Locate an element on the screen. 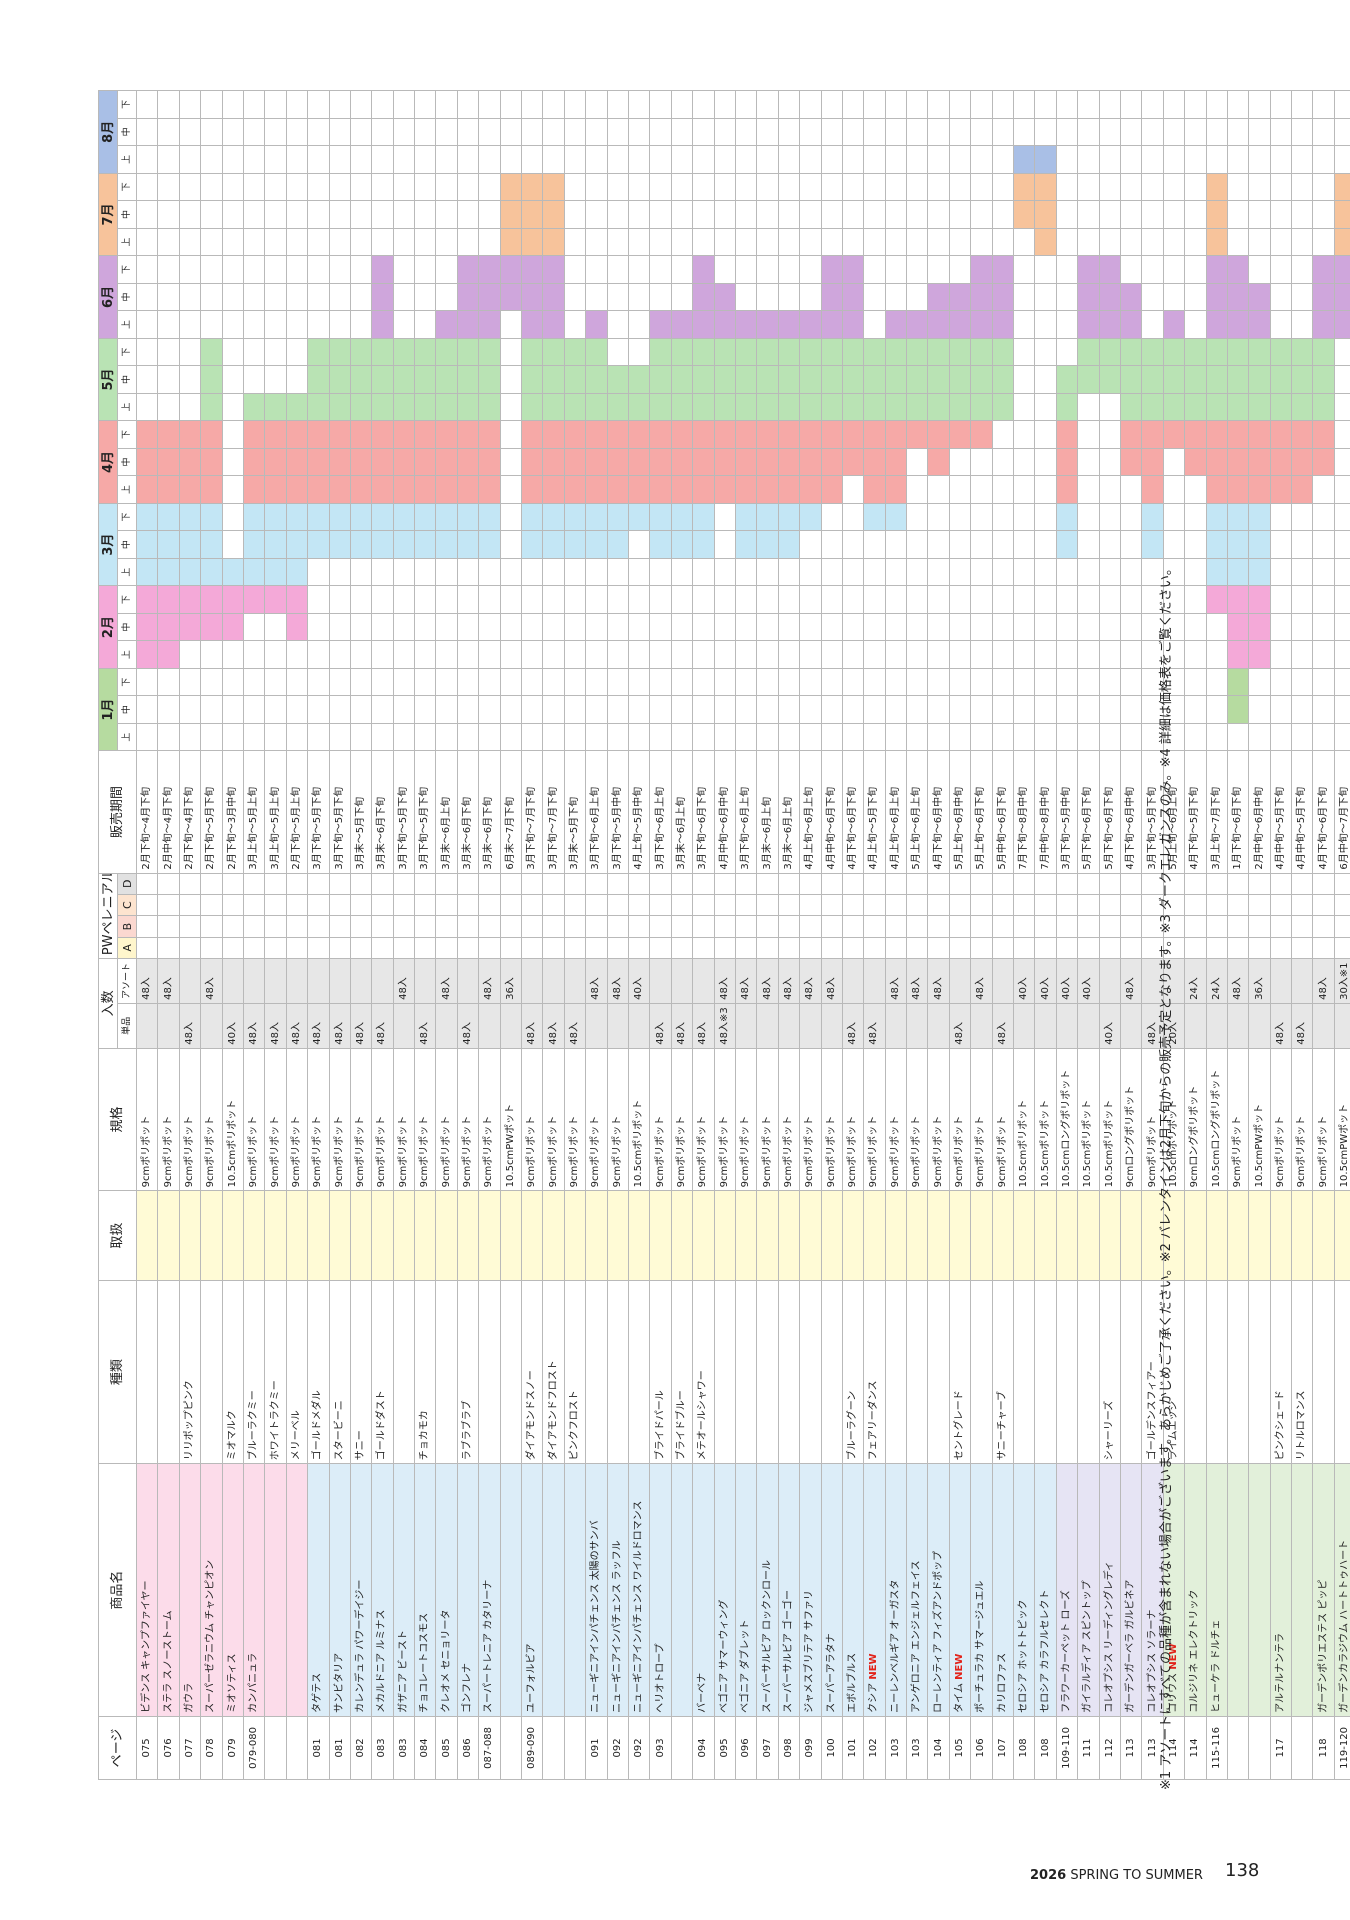  new-badge: NEW is located at coordinates (874, 1666).